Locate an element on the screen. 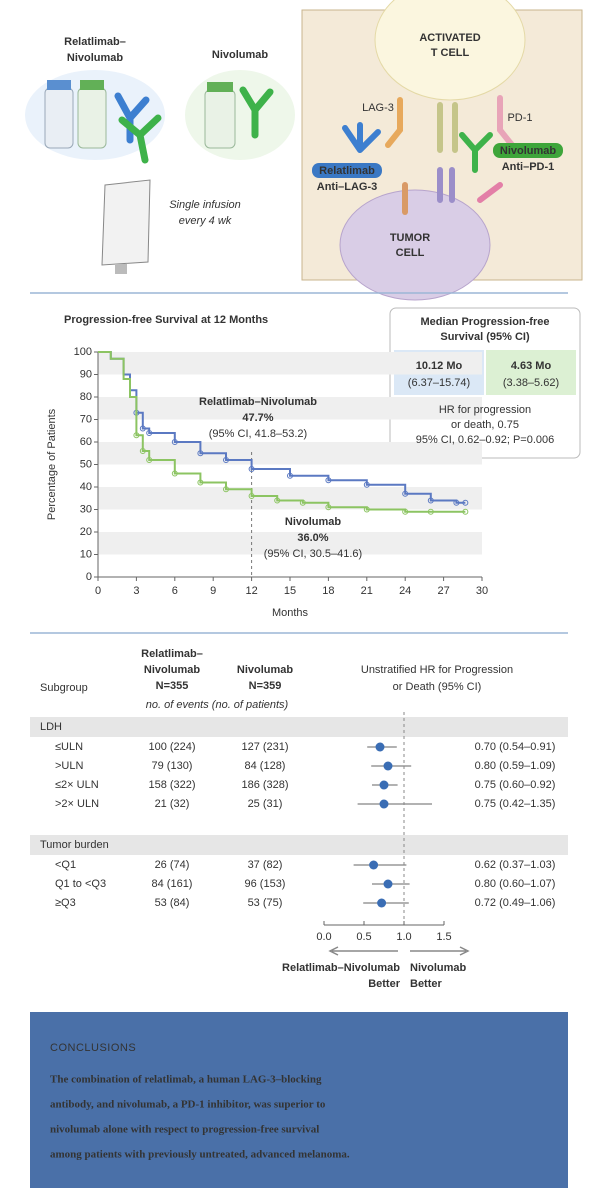 The width and height of the screenshot is (594, 1200). hr-label: 0.80 (0.59–1.09) is located at coordinates (515, 766).